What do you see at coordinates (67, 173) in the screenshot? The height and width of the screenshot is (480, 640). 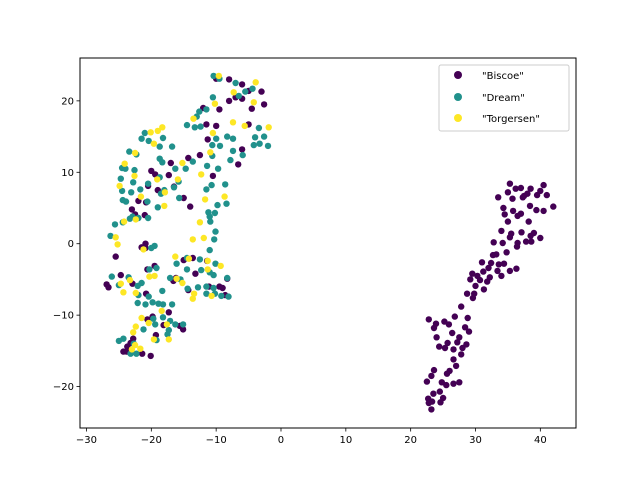 I see `y-tick-label: 10` at bounding box center [67, 173].